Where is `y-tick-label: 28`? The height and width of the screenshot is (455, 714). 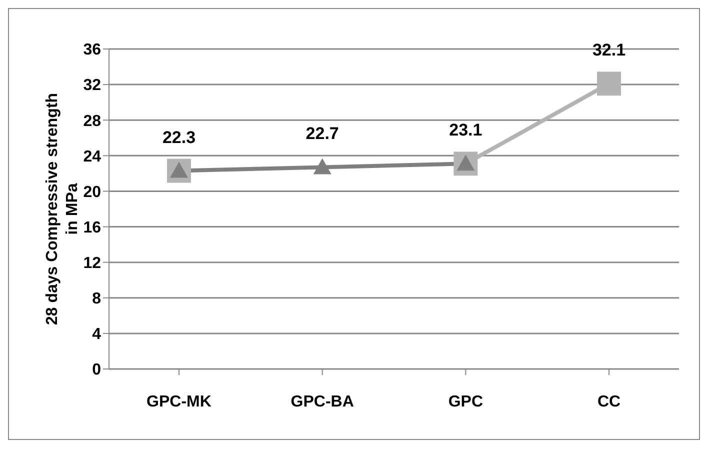
y-tick-label: 28 is located at coordinates (92, 121).